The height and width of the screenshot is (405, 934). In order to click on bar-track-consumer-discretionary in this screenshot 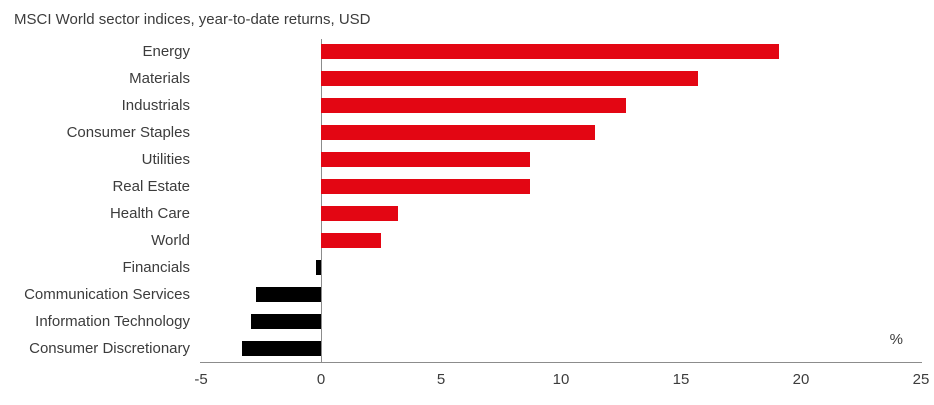, I will do `click(561, 348)`.